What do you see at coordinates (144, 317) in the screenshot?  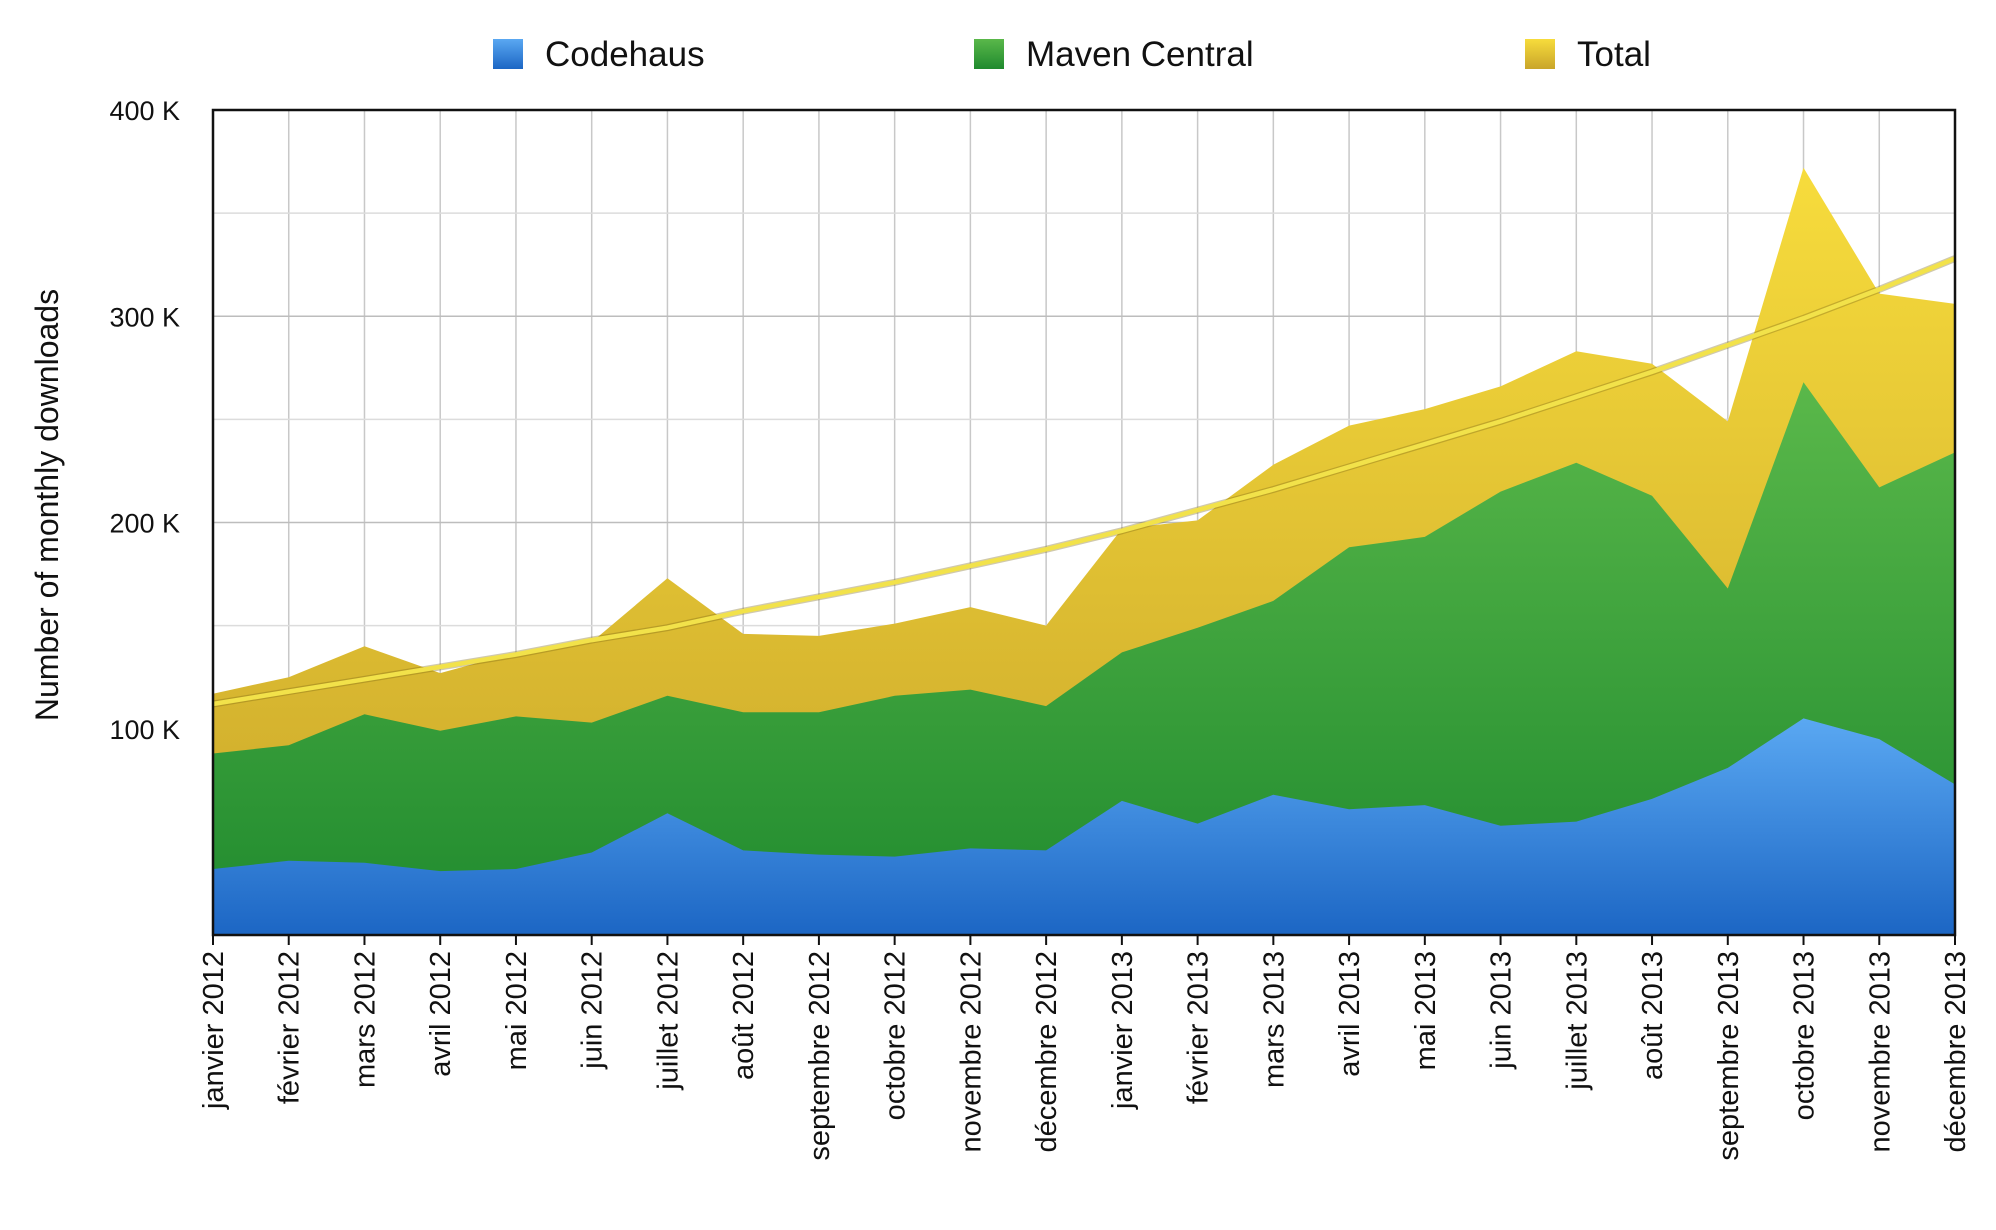 I see `y-tick-label: 300 K` at bounding box center [144, 317].